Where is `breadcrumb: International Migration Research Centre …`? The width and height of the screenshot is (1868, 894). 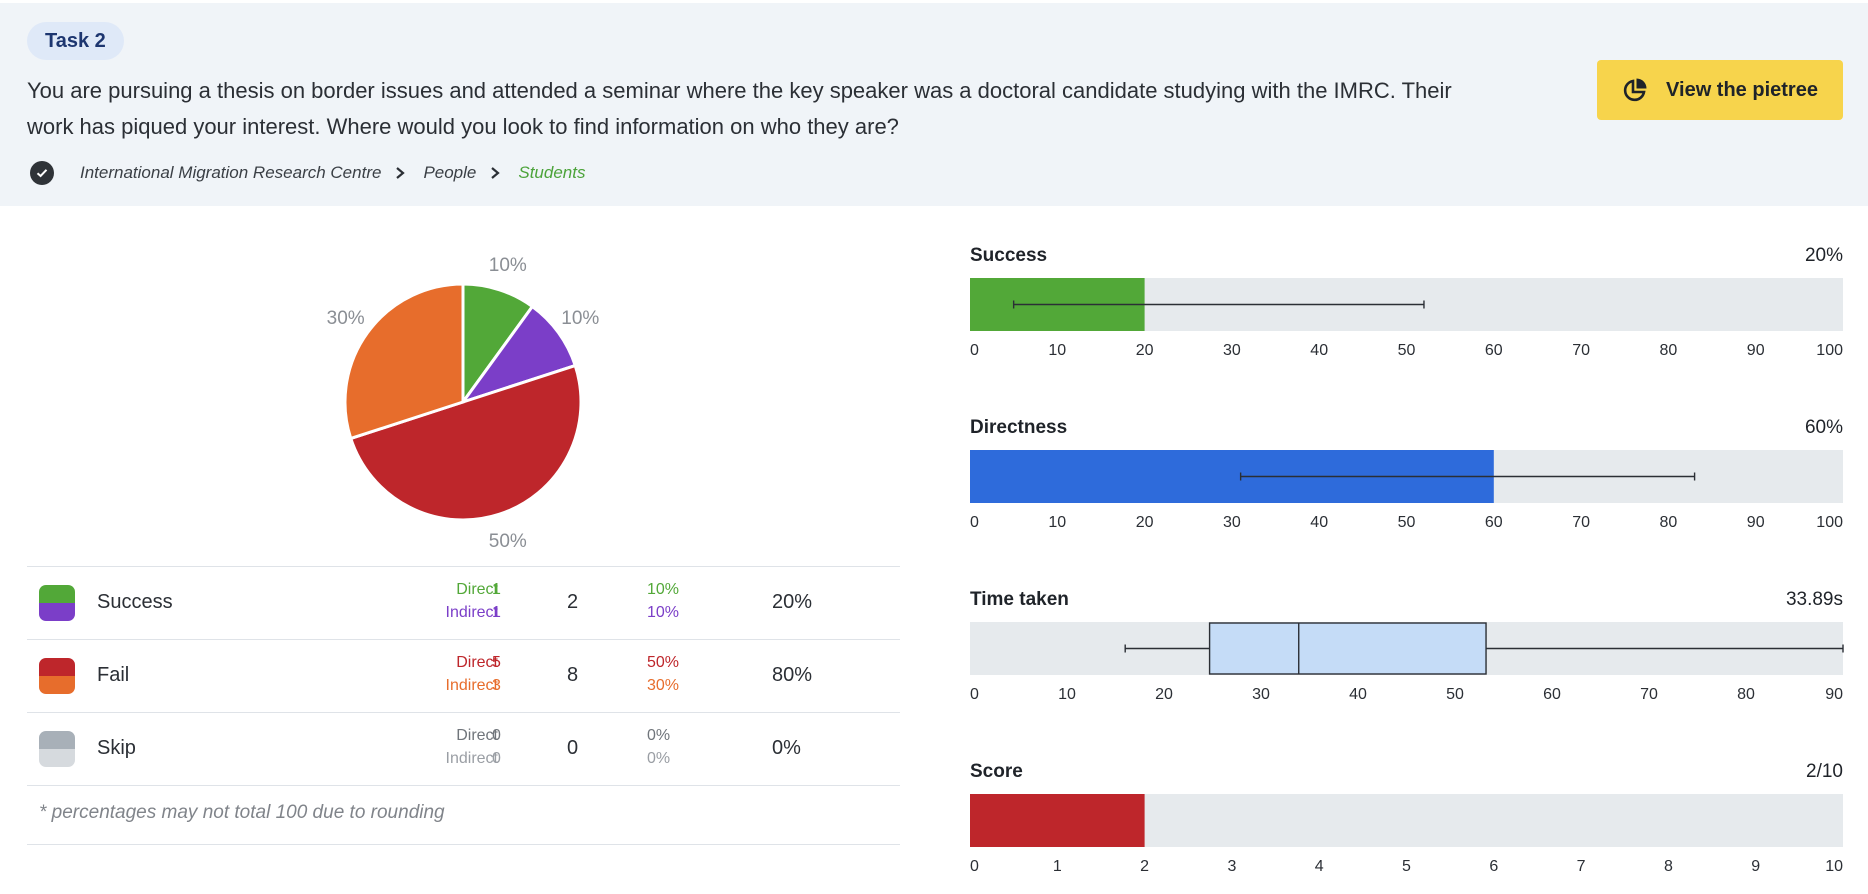
breadcrumb: International Migration Research Centre … is located at coordinates (307, 173).